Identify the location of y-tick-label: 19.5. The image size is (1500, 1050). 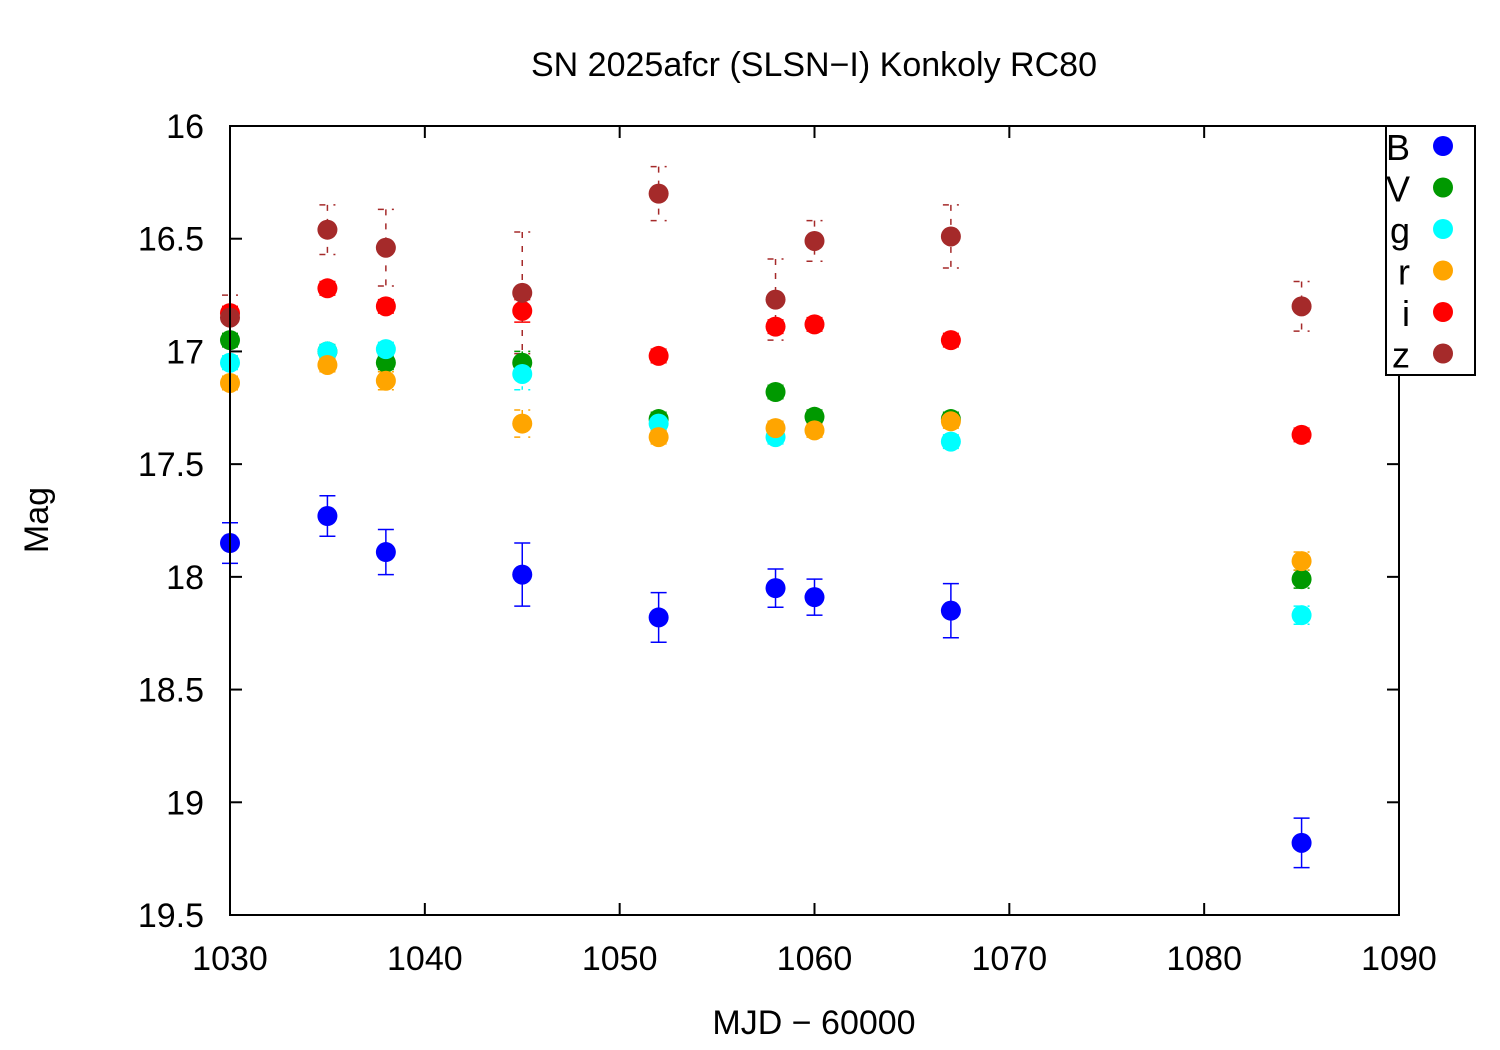
(171, 916).